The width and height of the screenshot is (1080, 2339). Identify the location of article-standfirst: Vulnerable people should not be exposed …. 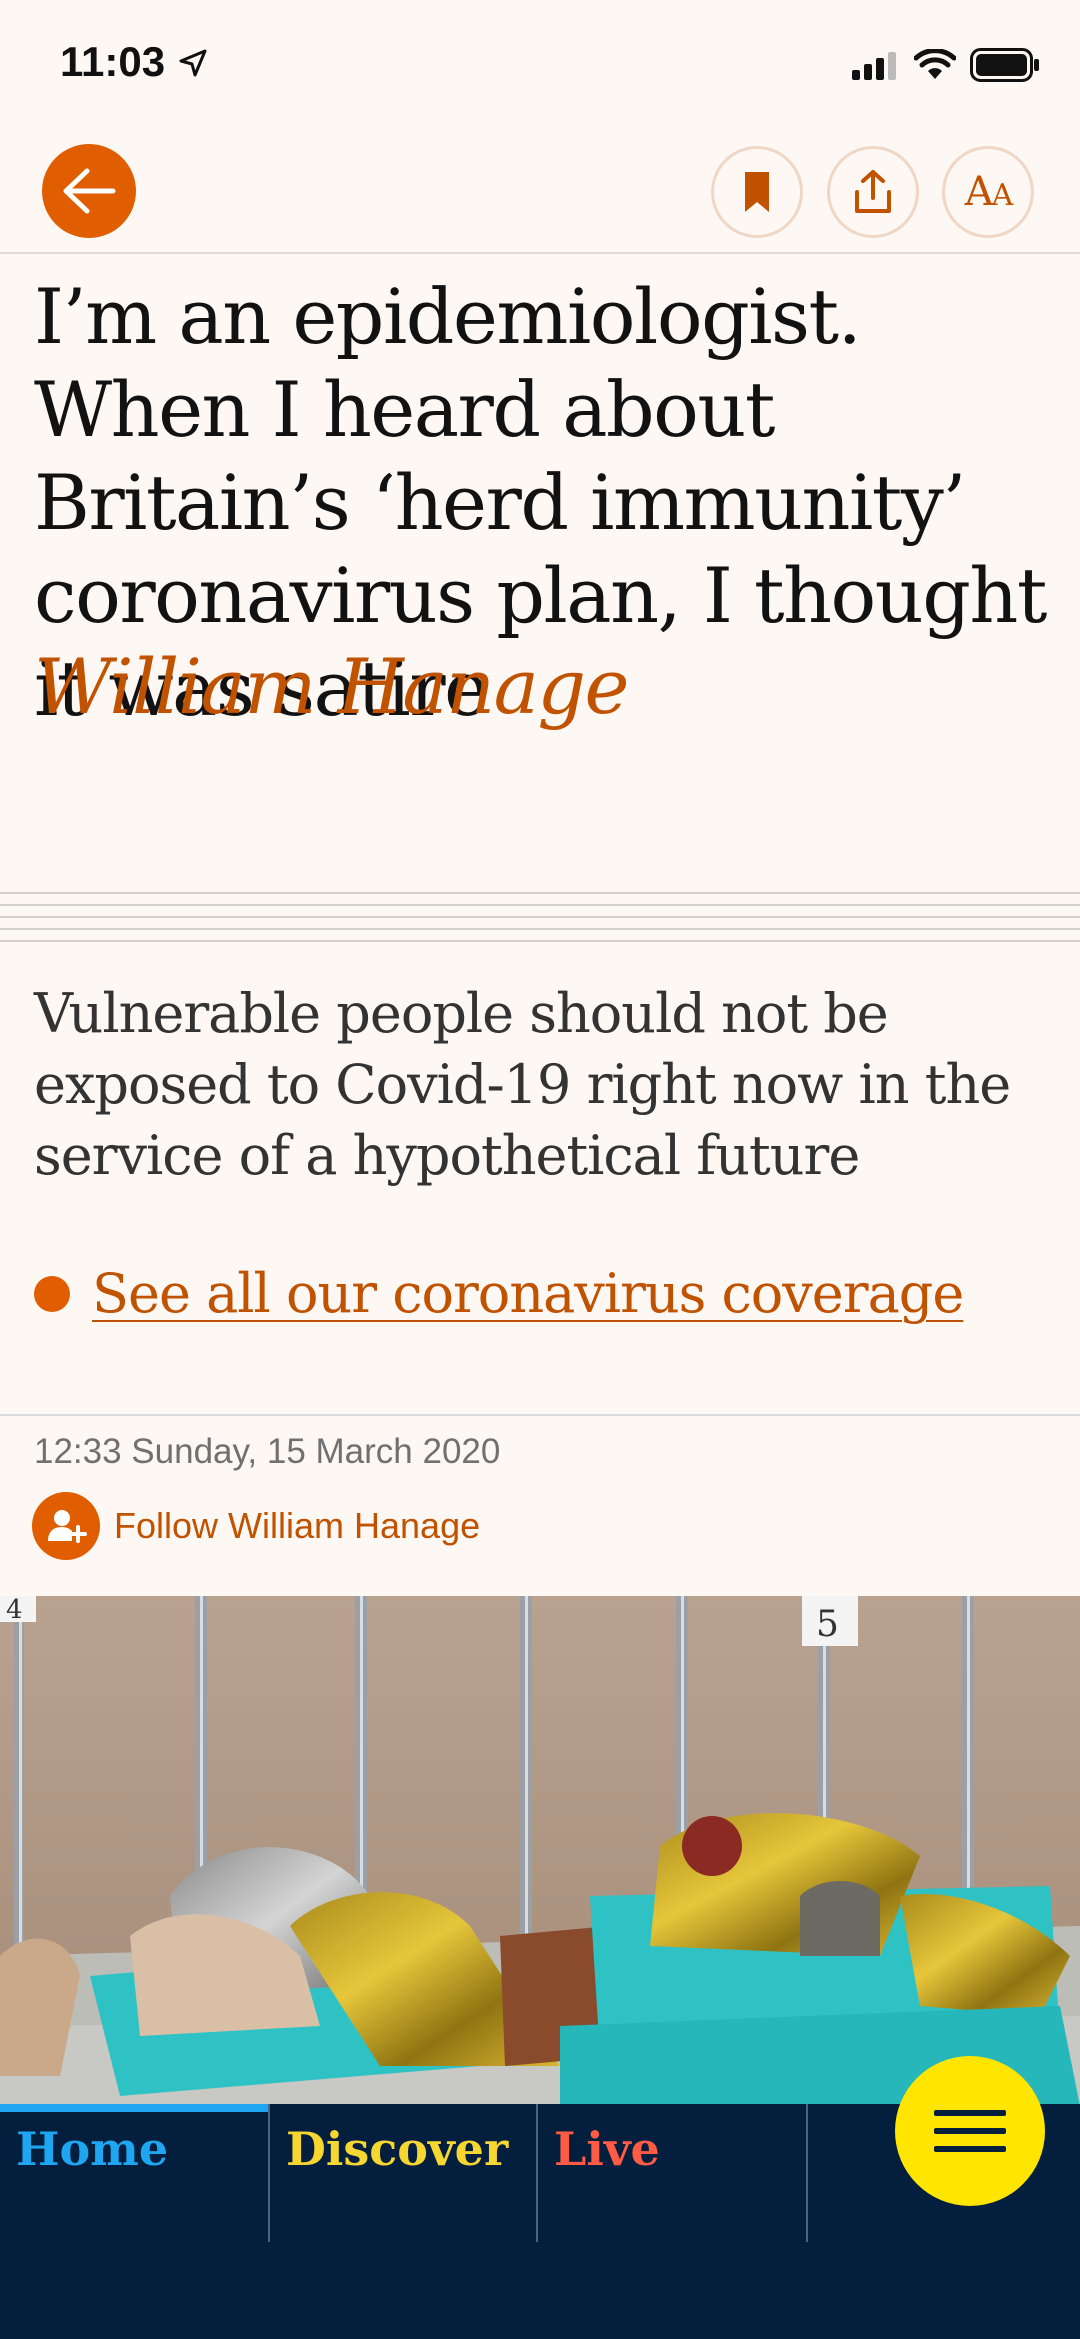
(522, 1084).